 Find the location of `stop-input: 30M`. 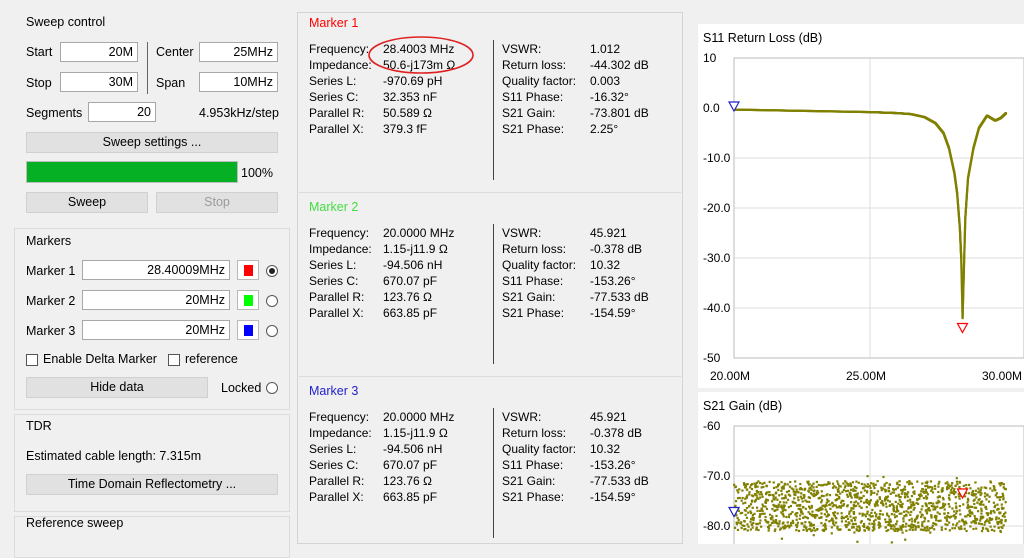

stop-input: 30M is located at coordinates (99, 82).